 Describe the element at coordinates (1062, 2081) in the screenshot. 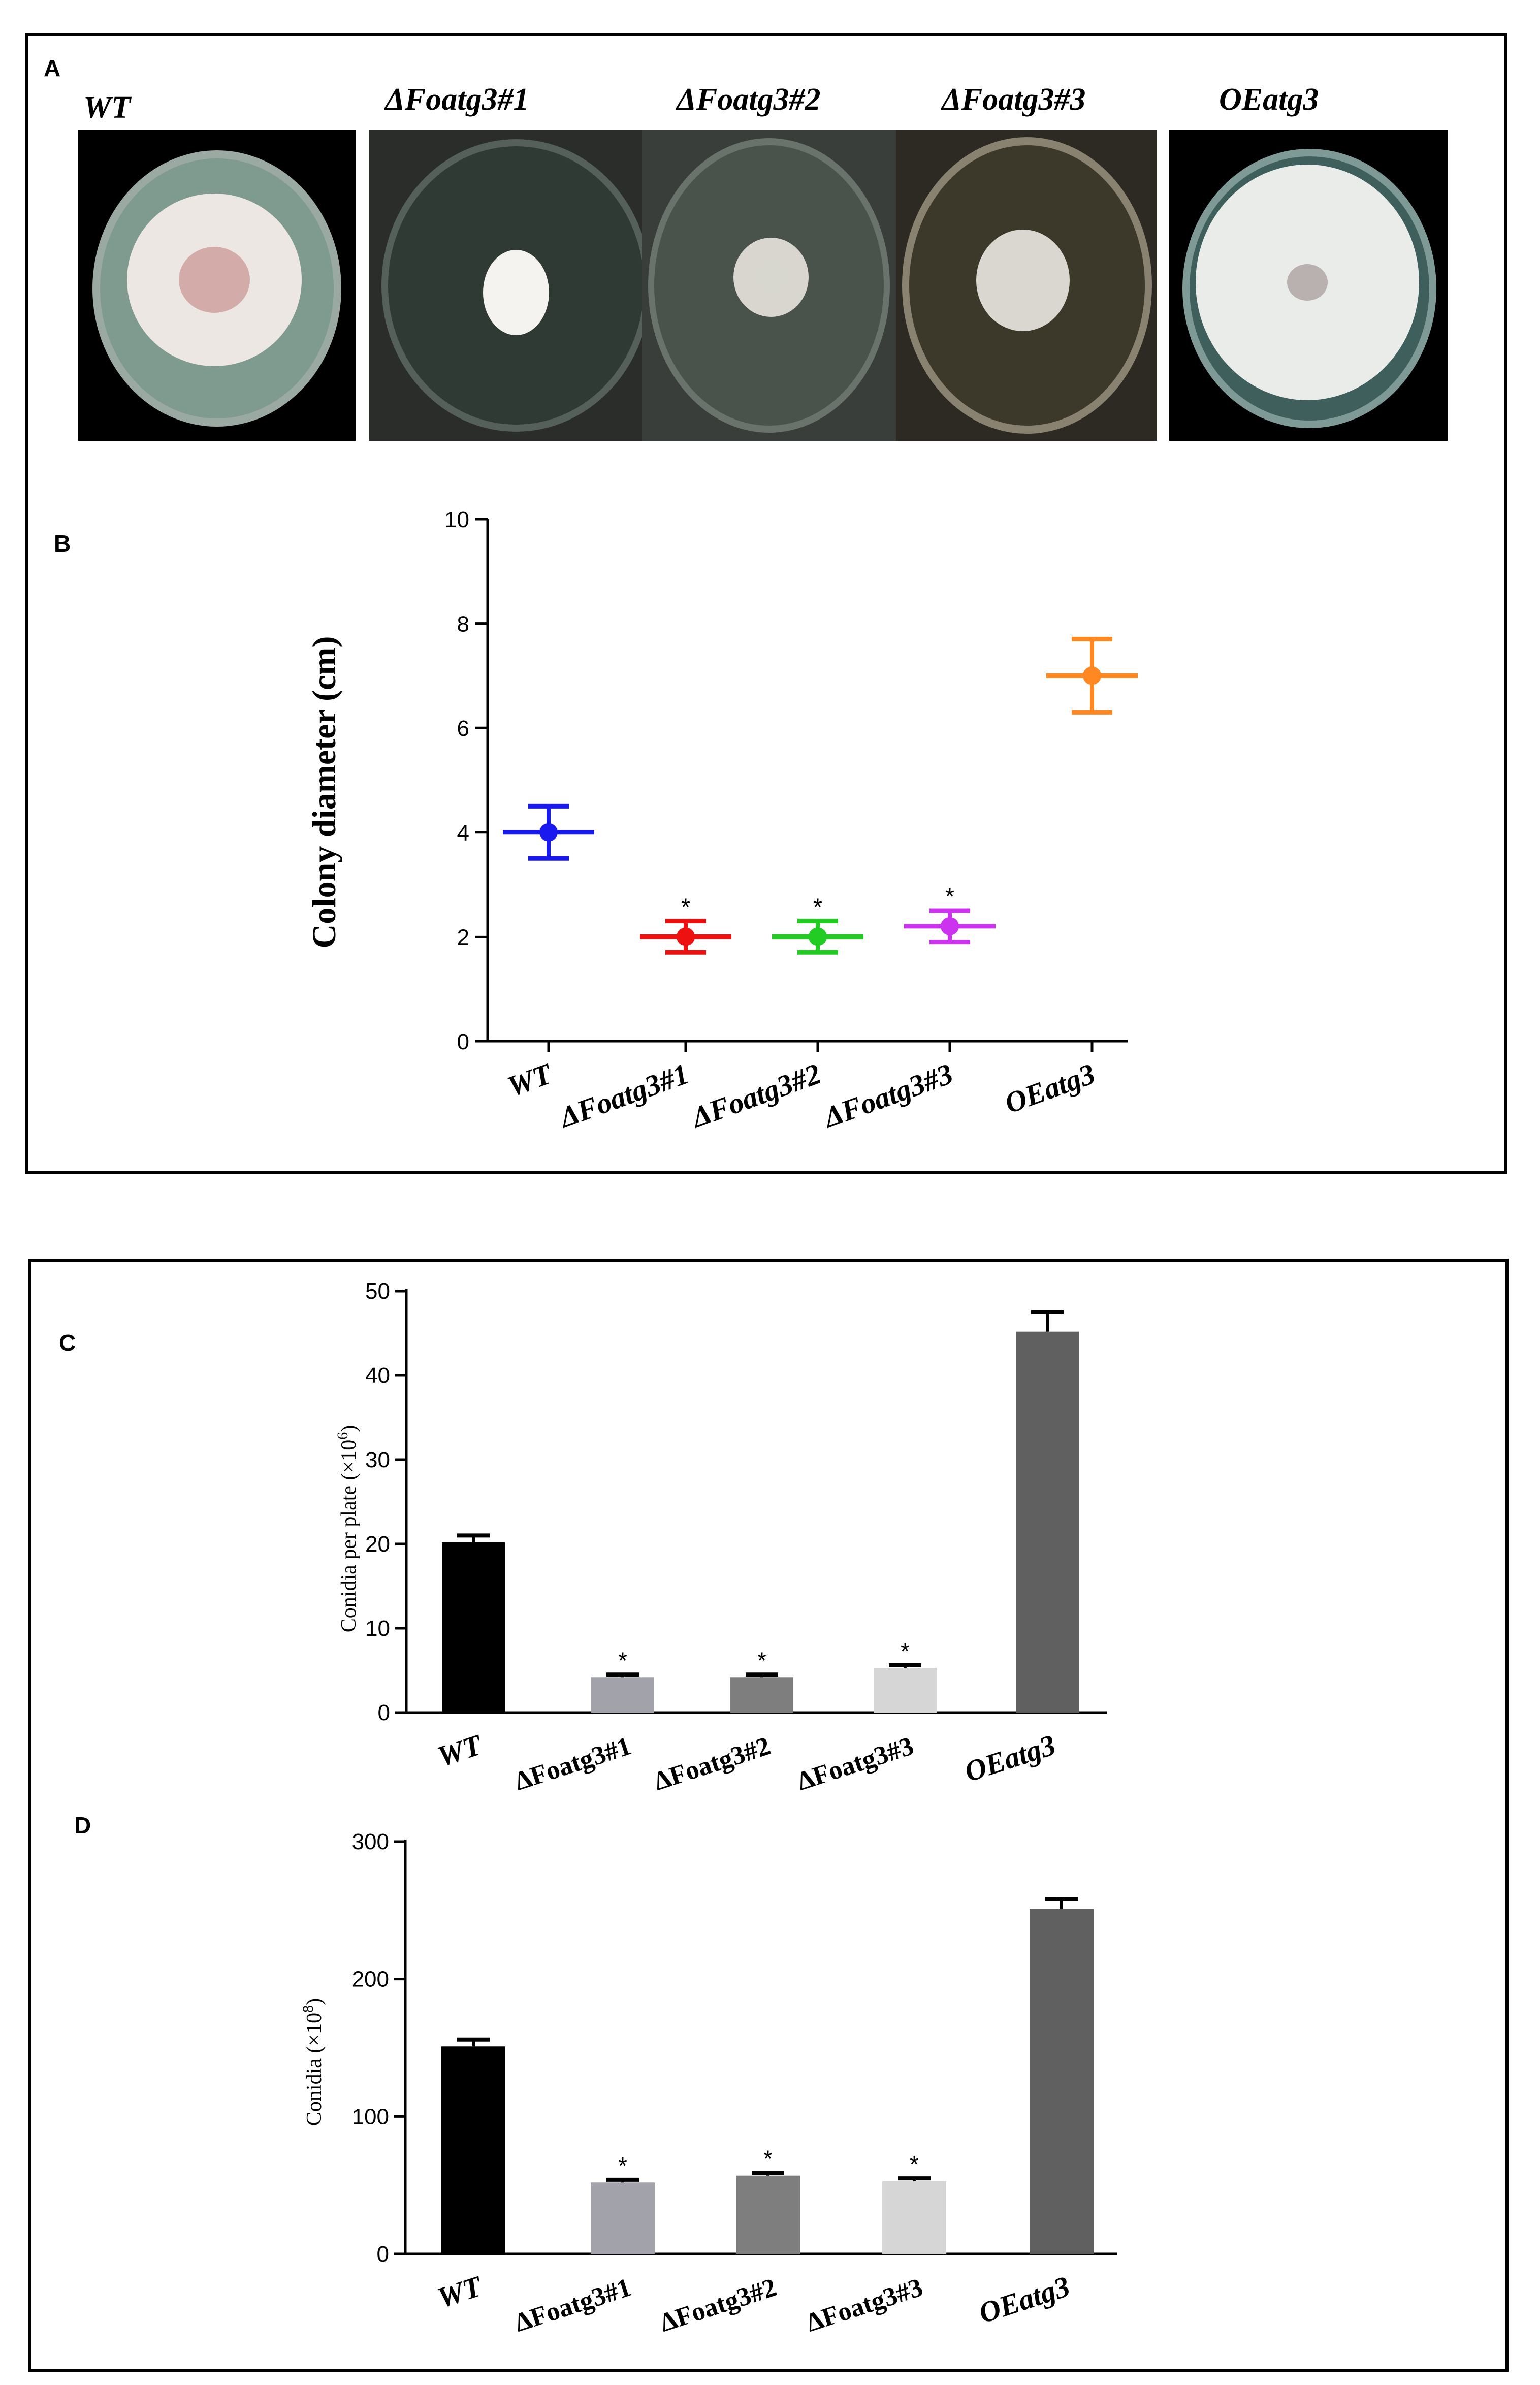

I see `chart-d-bar-oeatg3` at that location.